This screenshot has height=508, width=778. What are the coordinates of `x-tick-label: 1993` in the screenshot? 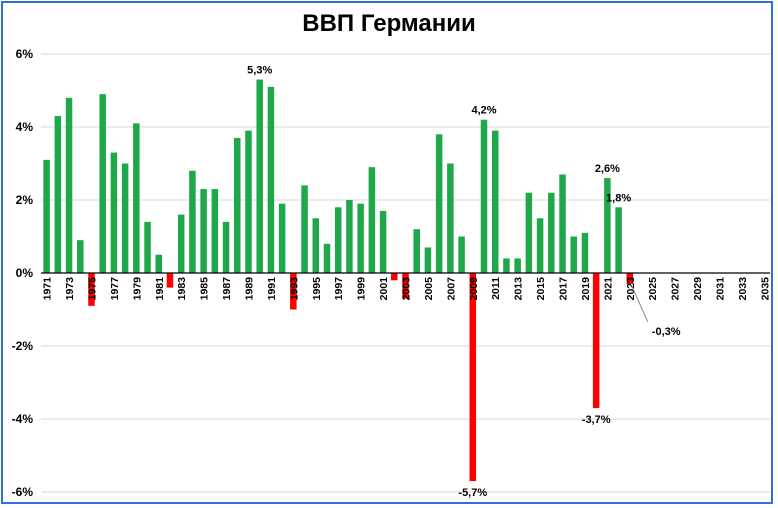 It's located at (294, 289).